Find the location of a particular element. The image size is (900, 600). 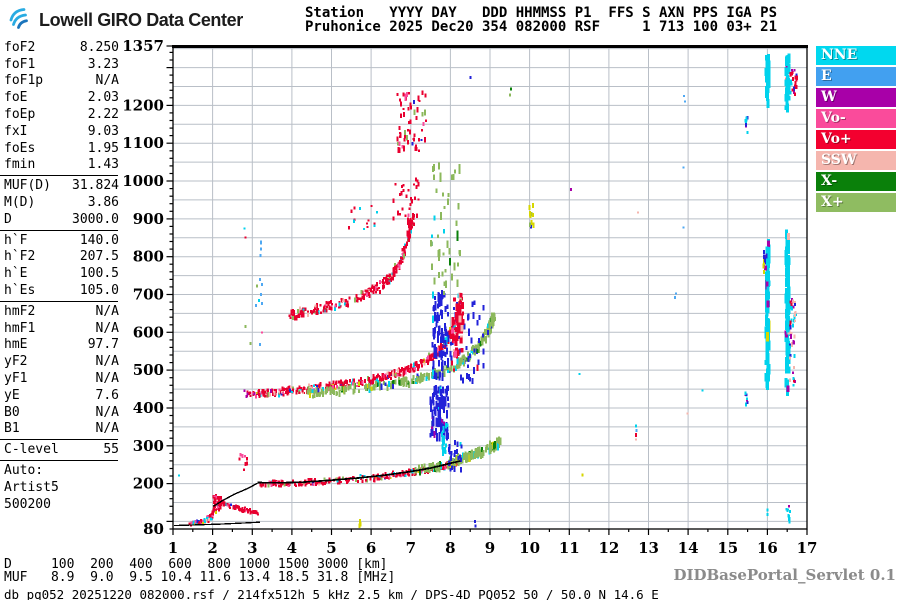

legend-item-nne: NNE is located at coordinates (856, 55).